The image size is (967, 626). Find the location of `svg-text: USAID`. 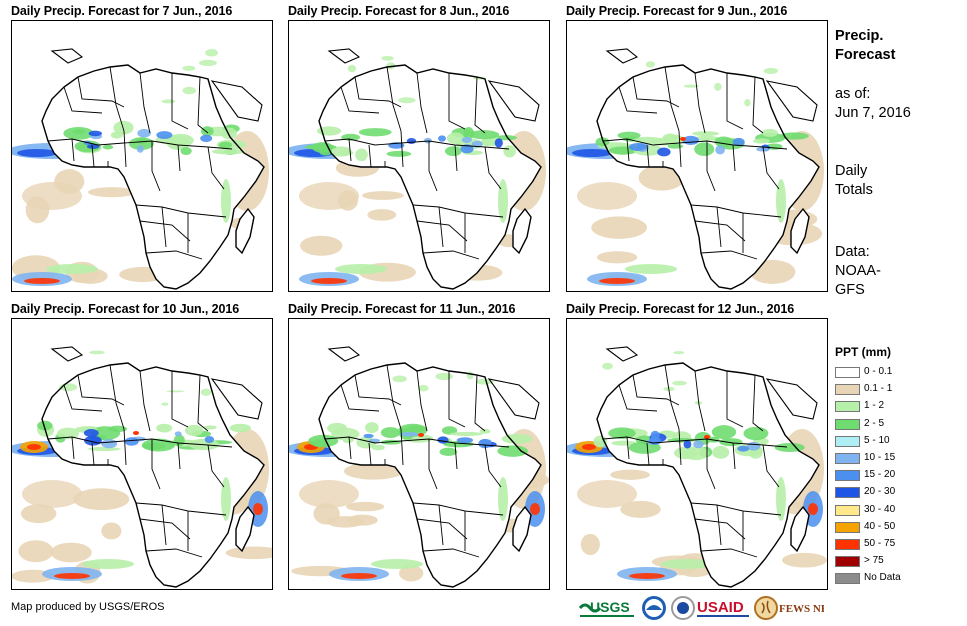

svg-text: USAID is located at coordinates (720, 607).